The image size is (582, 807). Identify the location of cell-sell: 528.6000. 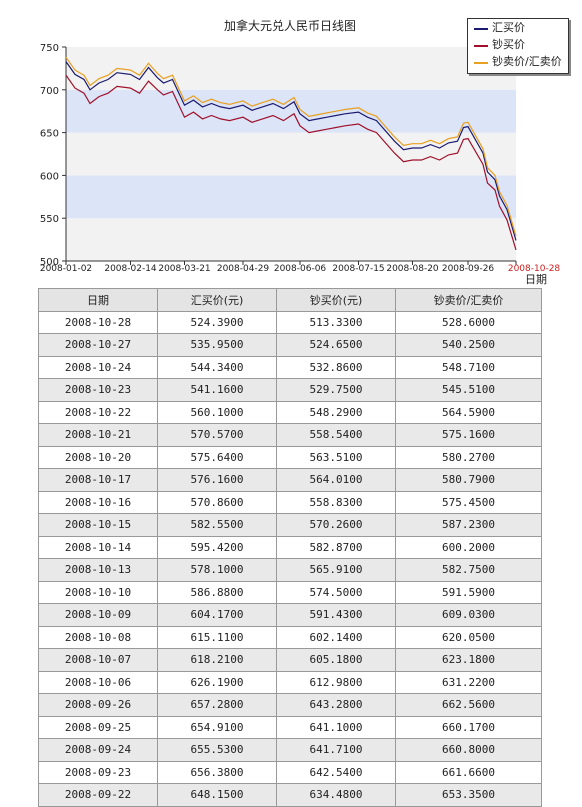
(468, 322).